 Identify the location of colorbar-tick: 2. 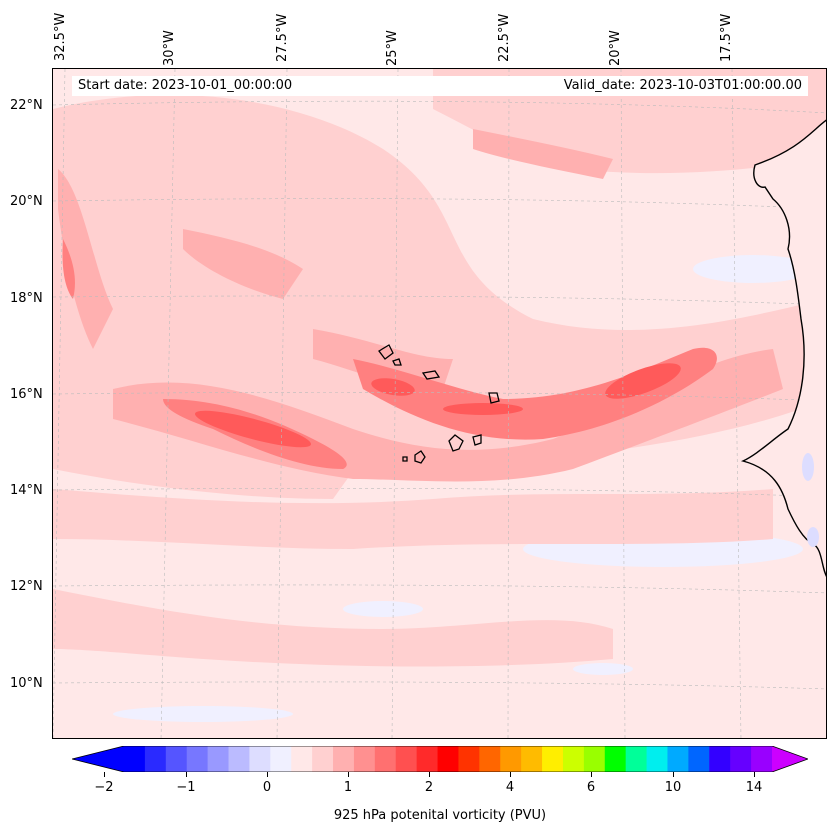
(429, 787).